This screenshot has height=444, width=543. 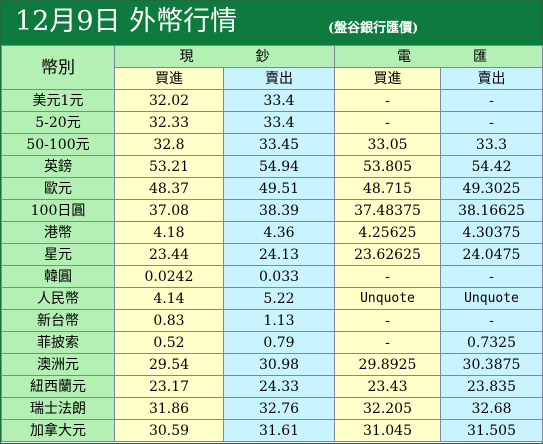 I want to click on table-row: 星元 23.44 24.13 23.62625 24.0475, so click(x=272, y=254).